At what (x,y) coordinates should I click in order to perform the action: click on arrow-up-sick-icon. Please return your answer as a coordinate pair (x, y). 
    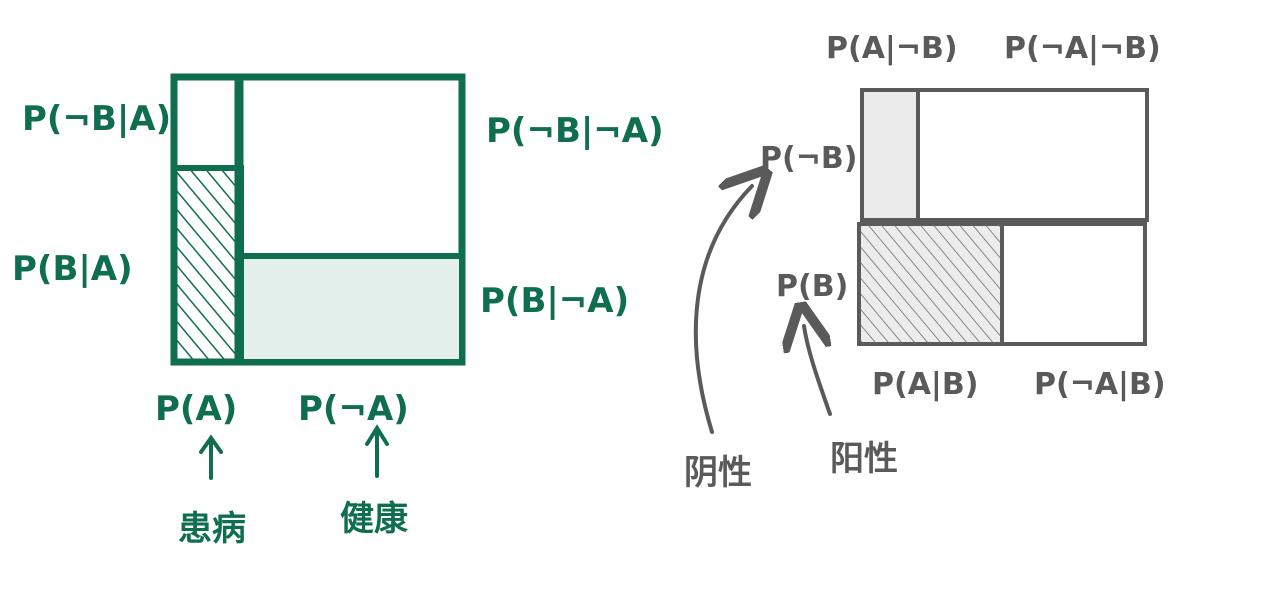
    Looking at the image, I should click on (211, 457).